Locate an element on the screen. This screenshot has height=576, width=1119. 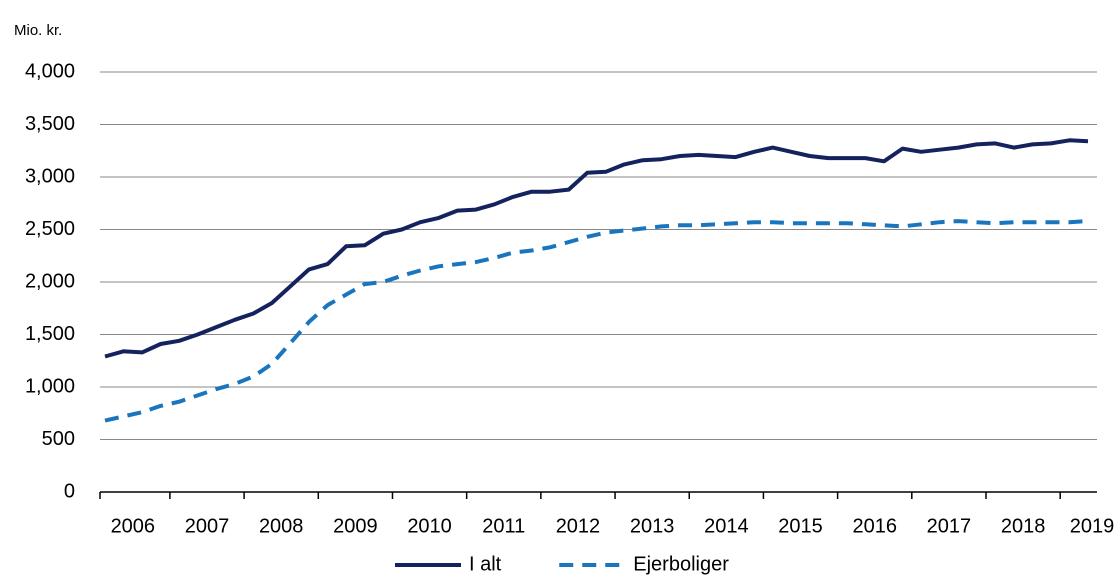
y-tick-label: 4,000 is located at coordinates (50, 71).